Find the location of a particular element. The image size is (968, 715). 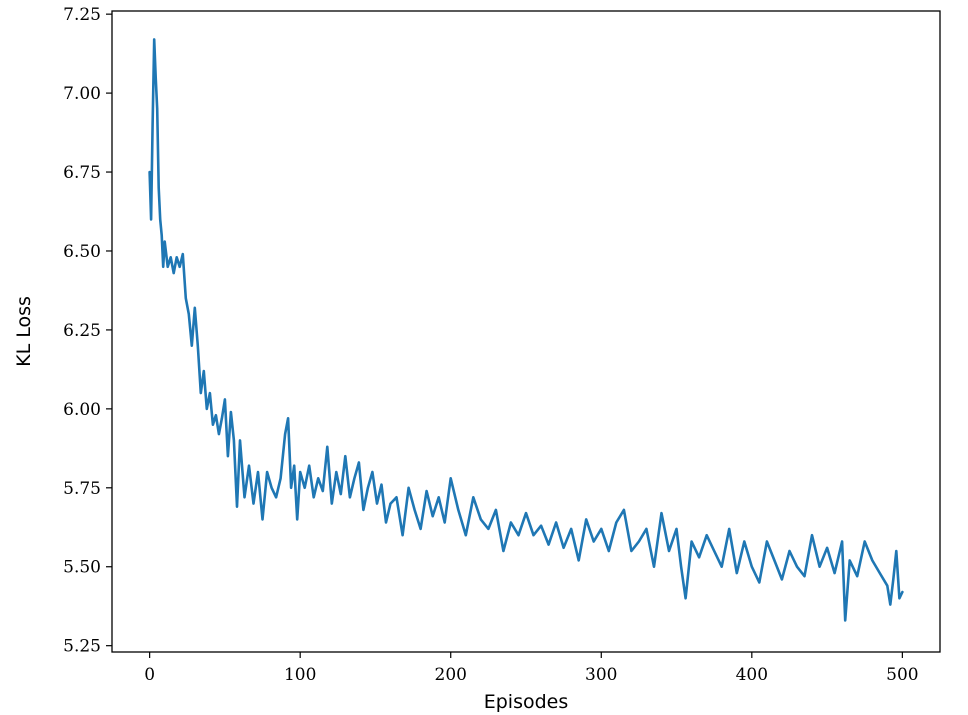

y-tick-label: 6.75 is located at coordinates (82, 173).